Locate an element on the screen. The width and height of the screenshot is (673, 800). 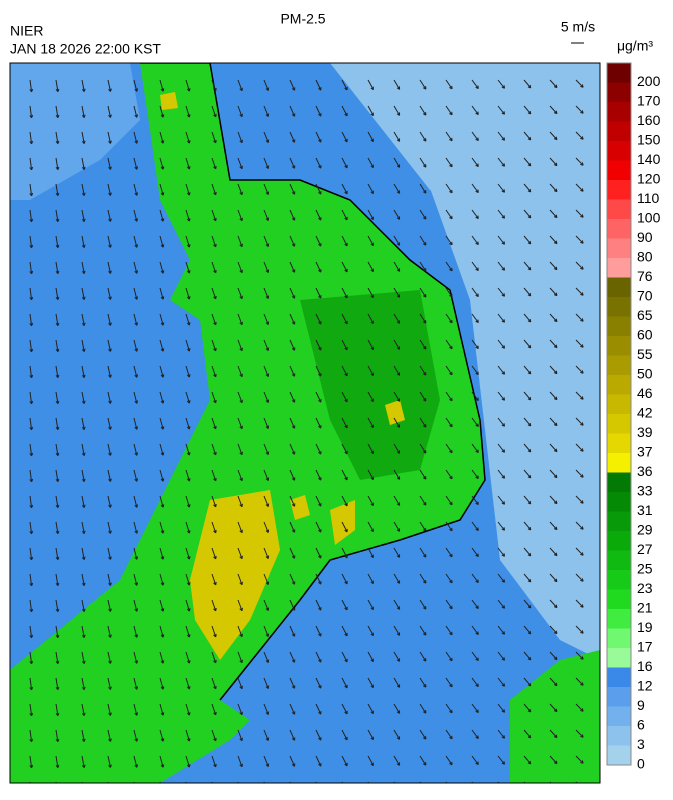
colorbar-label: 23 is located at coordinates (645, 588).